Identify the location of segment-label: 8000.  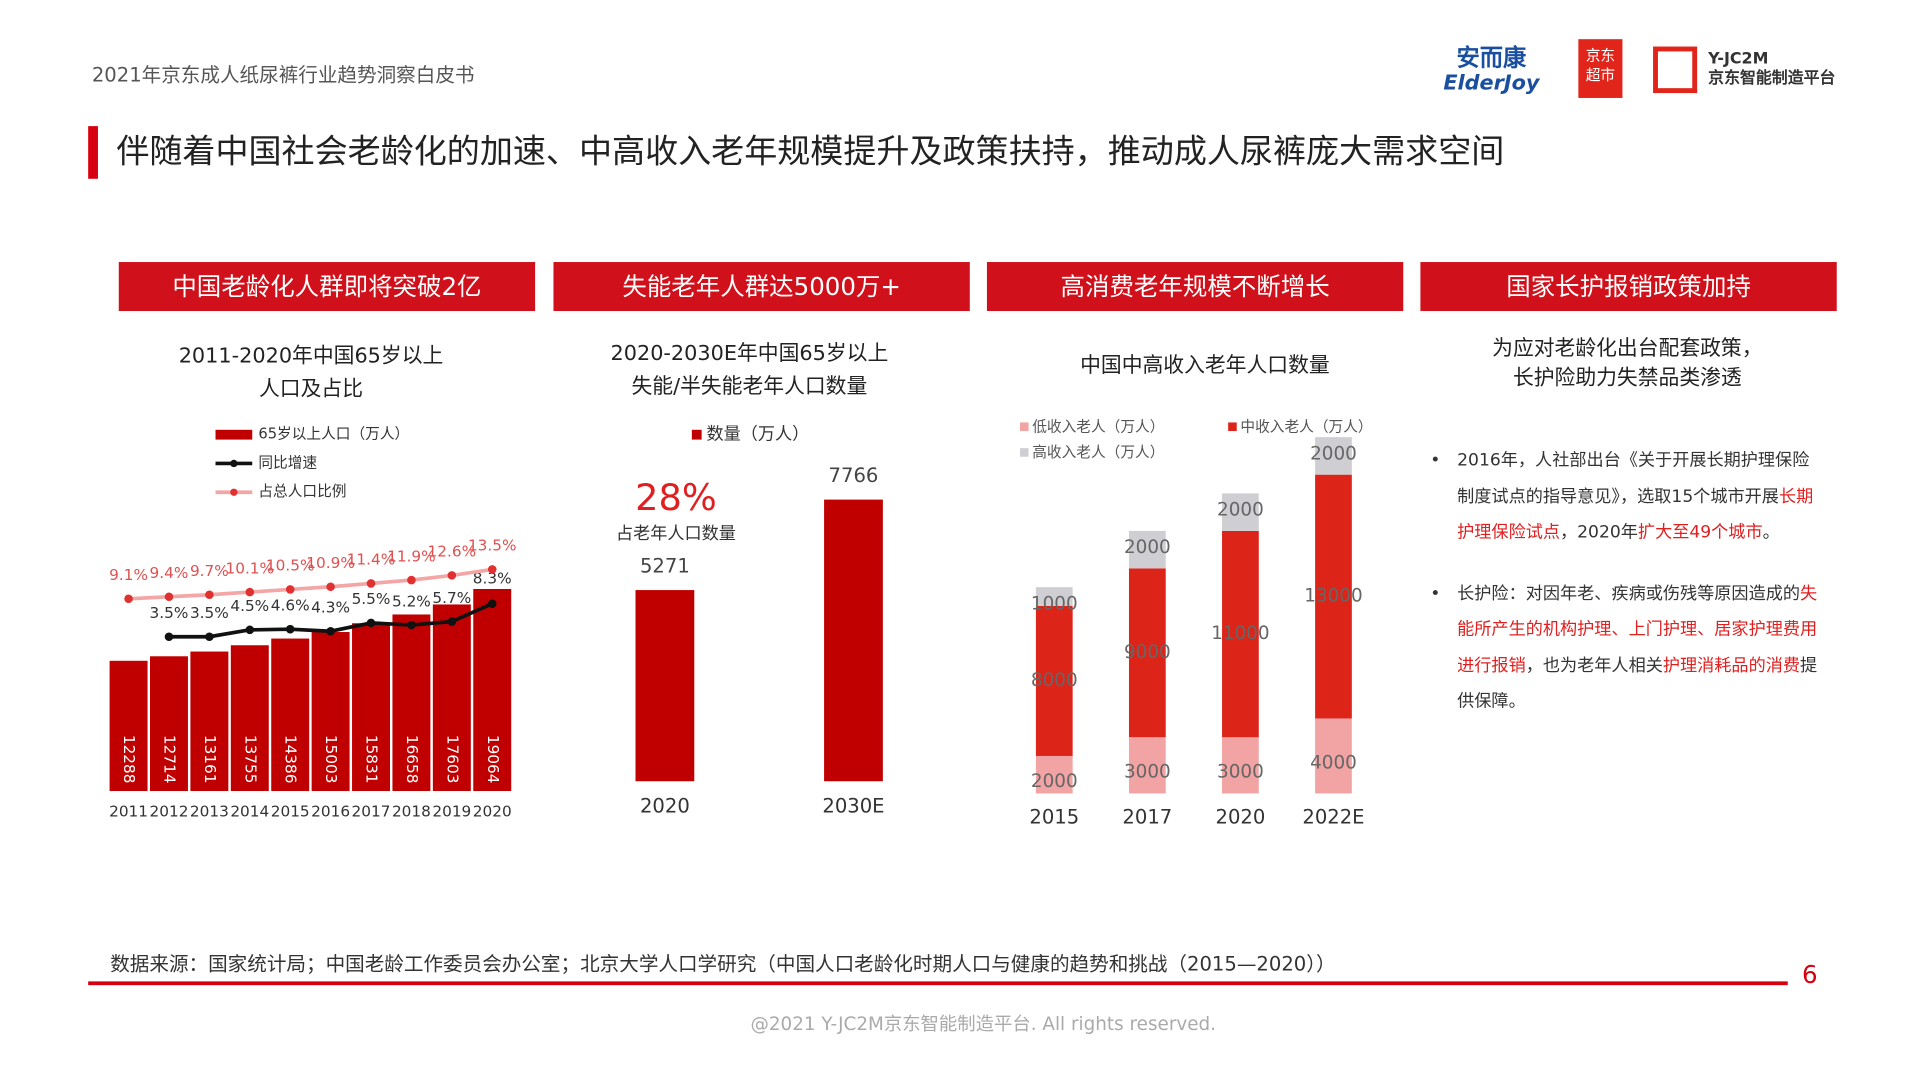
(1054, 680).